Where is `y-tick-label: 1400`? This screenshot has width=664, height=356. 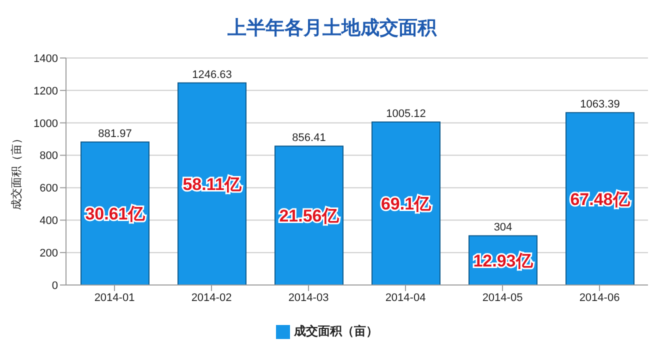
y-tick-label: 1400 is located at coordinates (46, 58).